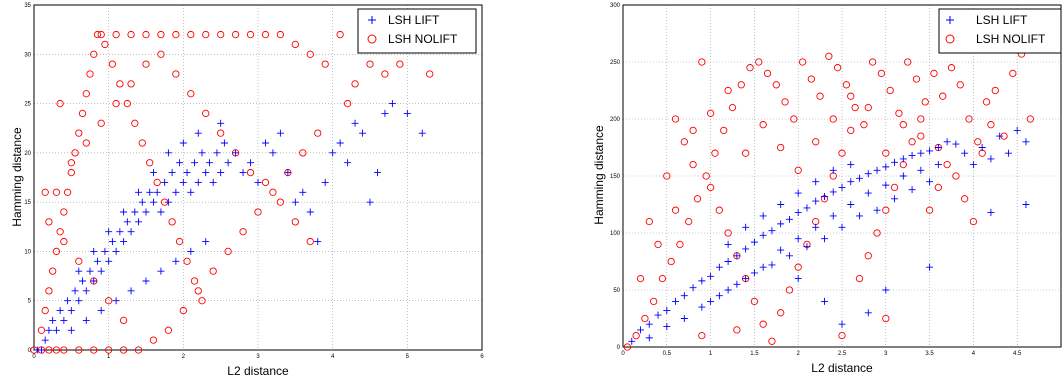 This screenshot has width=1064, height=378. What do you see at coordinates (886, 354) in the screenshot?
I see `x-tick-label: 3` at bounding box center [886, 354].